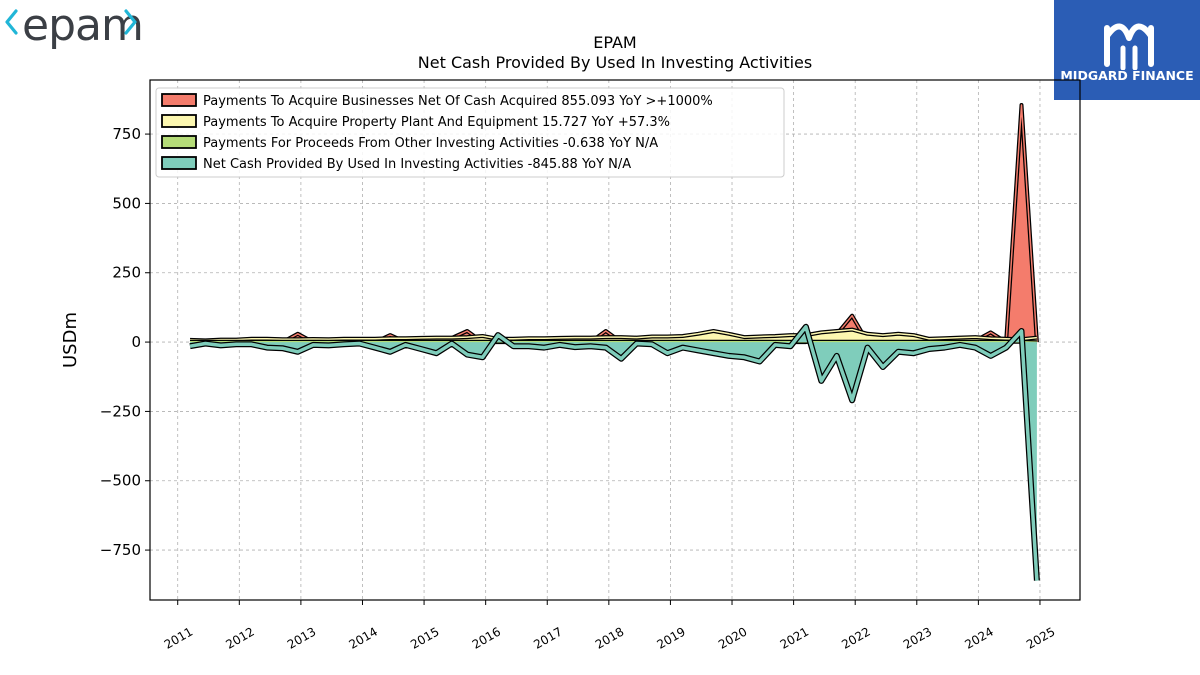 The width and height of the screenshot is (1200, 675). Describe the element at coordinates (486, 637) in the screenshot. I see `x-tick-label: 2016` at that location.